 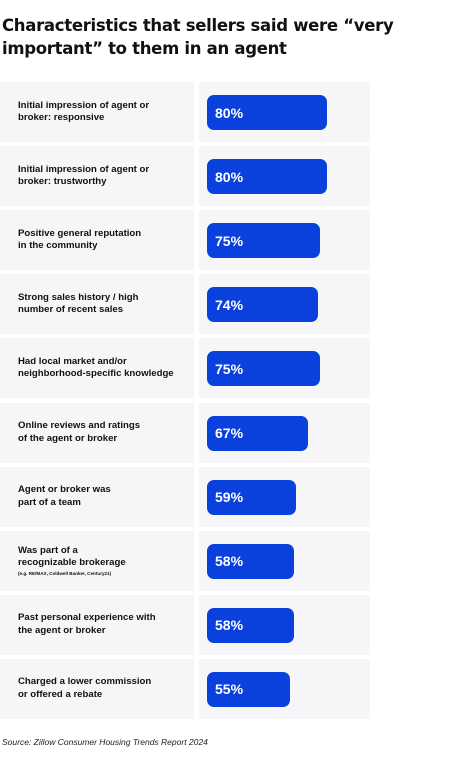 What do you see at coordinates (248, 689) in the screenshot?
I see `bar: 55%` at bounding box center [248, 689].